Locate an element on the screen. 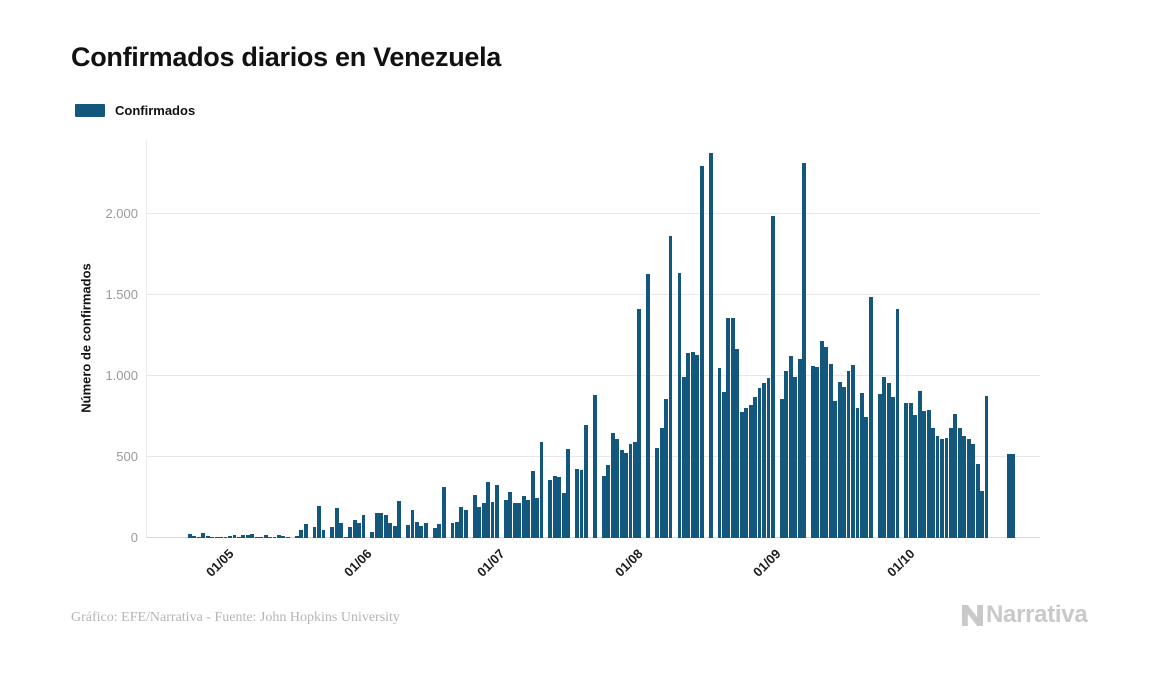 Image resolution: width=1157 pixels, height=674 pixels. narrativa-logo: Narrativa is located at coordinates (1025, 615).